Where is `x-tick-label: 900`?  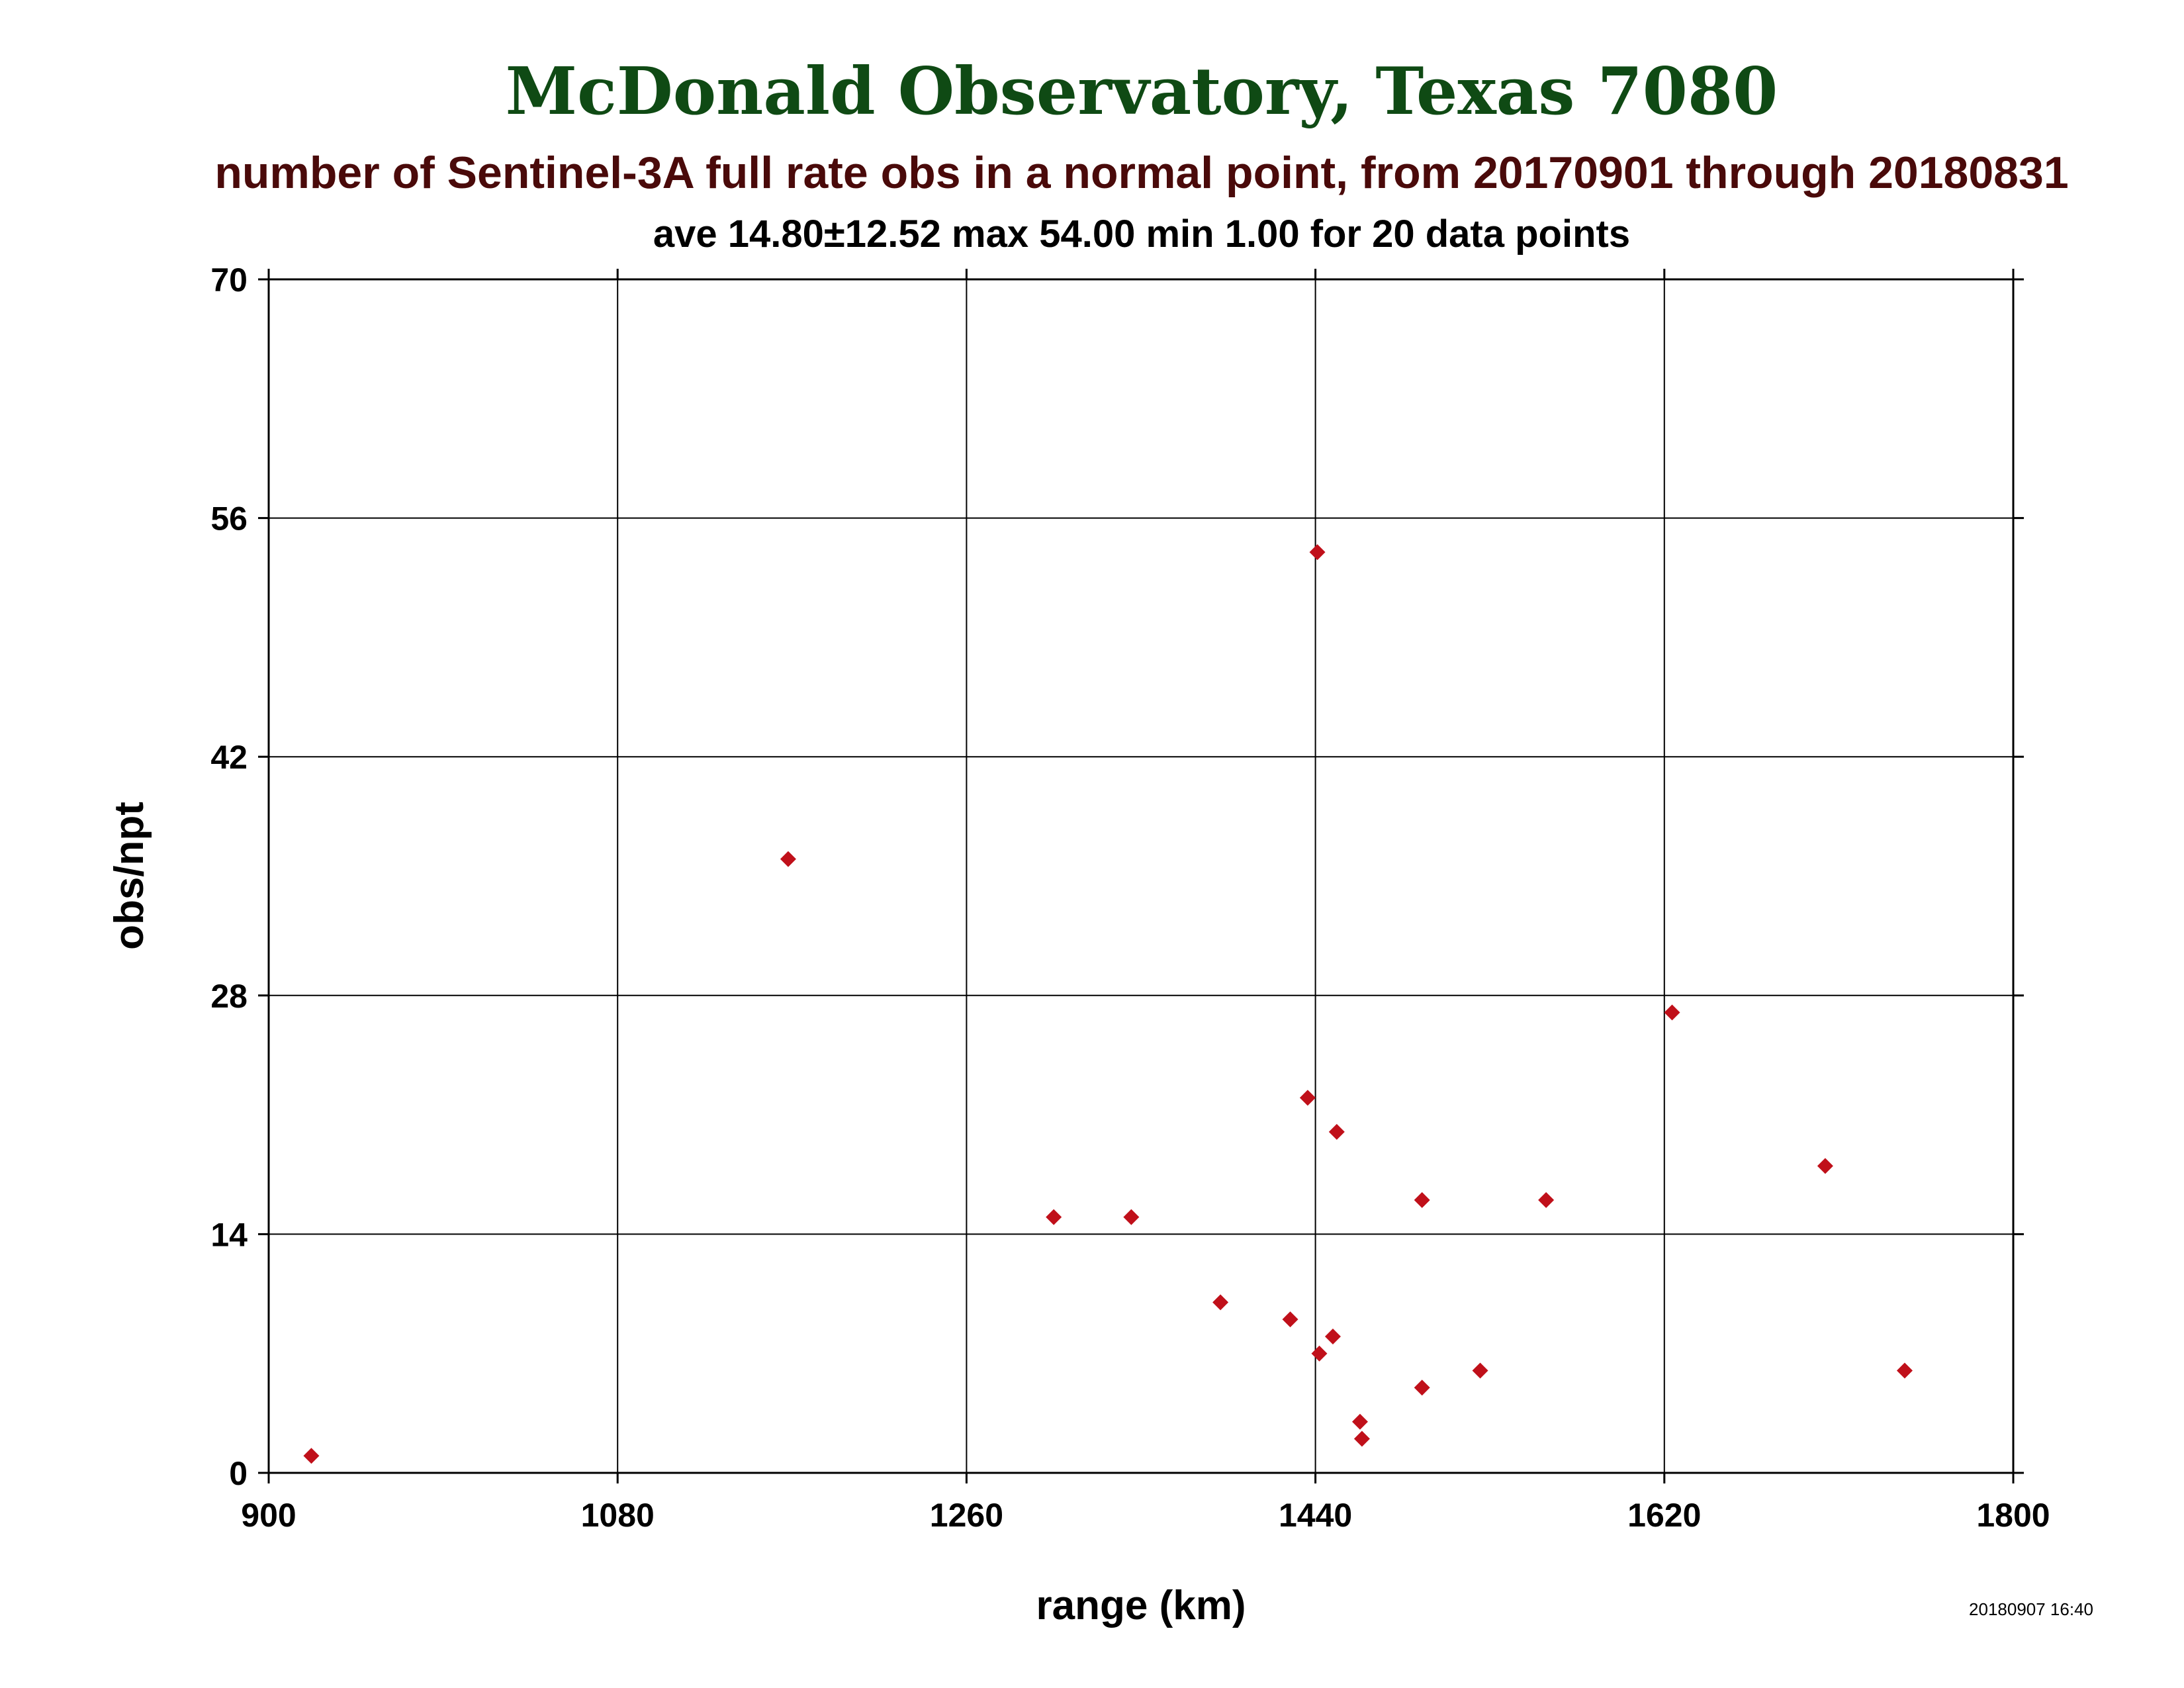 x-tick-label: 900 is located at coordinates (268, 1515).